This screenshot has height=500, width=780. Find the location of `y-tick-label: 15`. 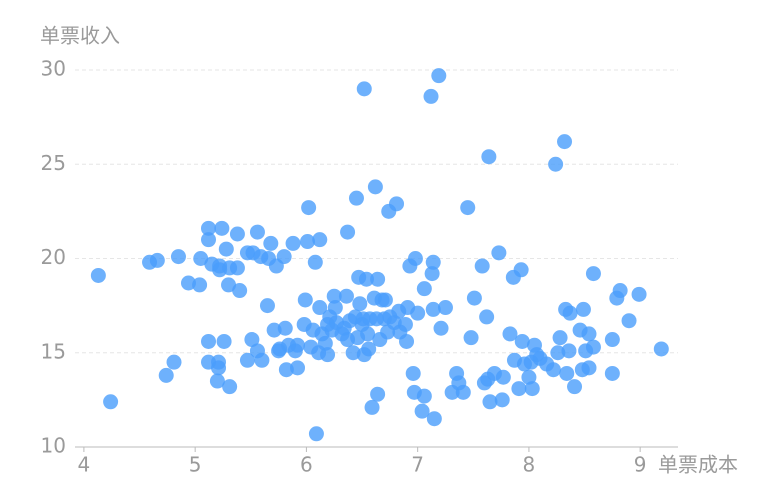

y-tick-label: 15 is located at coordinates (53, 351).